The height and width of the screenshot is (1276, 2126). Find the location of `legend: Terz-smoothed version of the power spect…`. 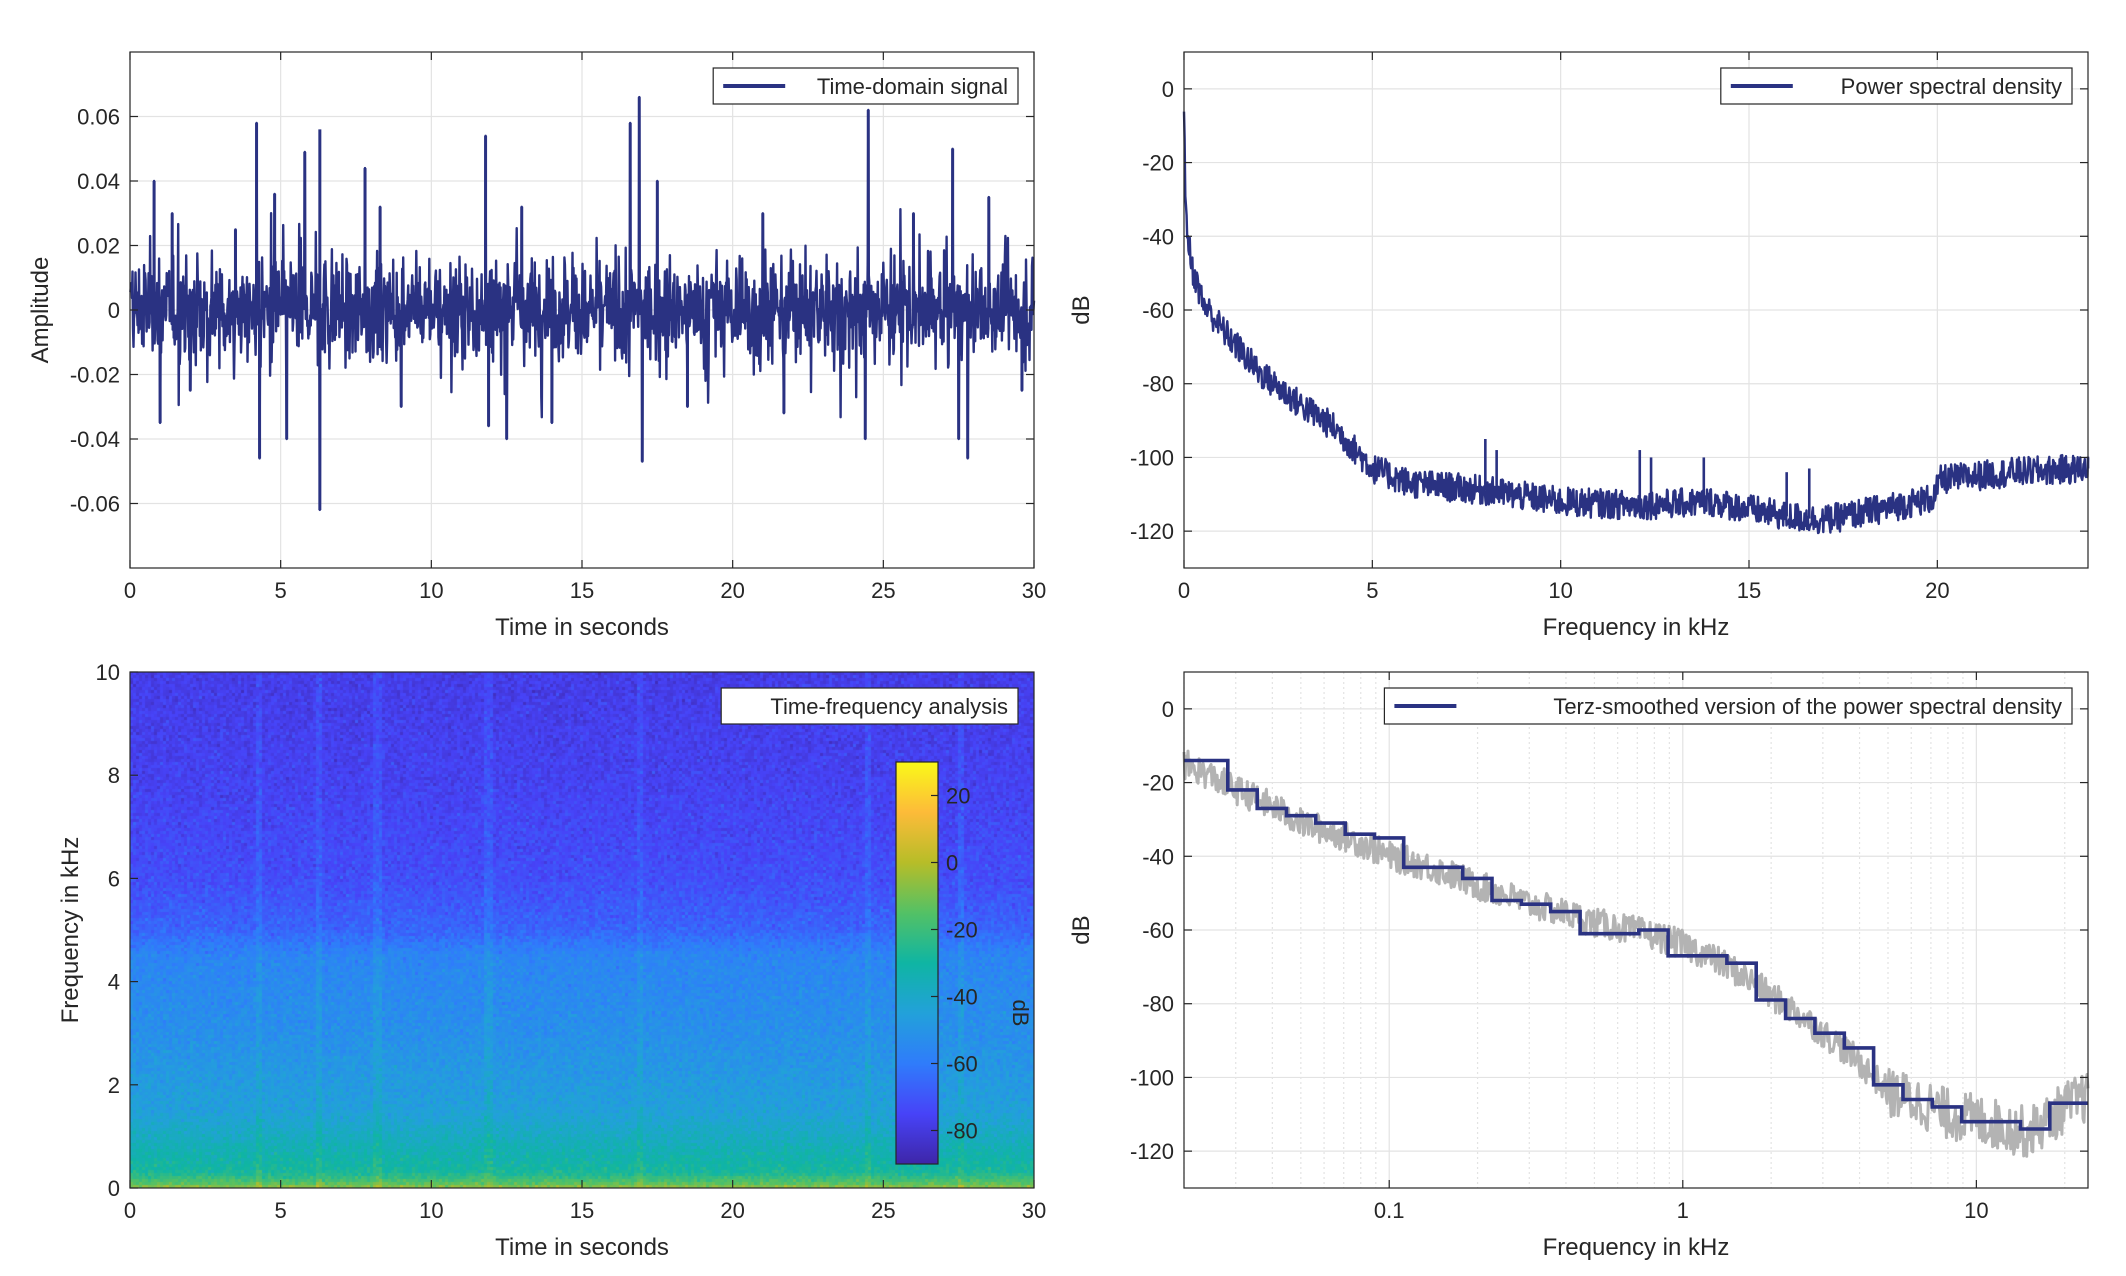

legend: Terz-smoothed version of the power spect… is located at coordinates (1728, 706).